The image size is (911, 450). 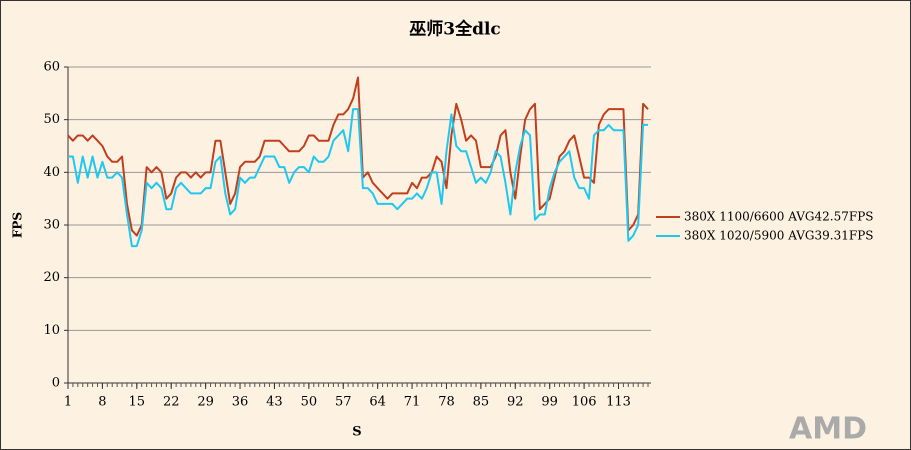 I want to click on x-axis-label: S, so click(x=356, y=432).